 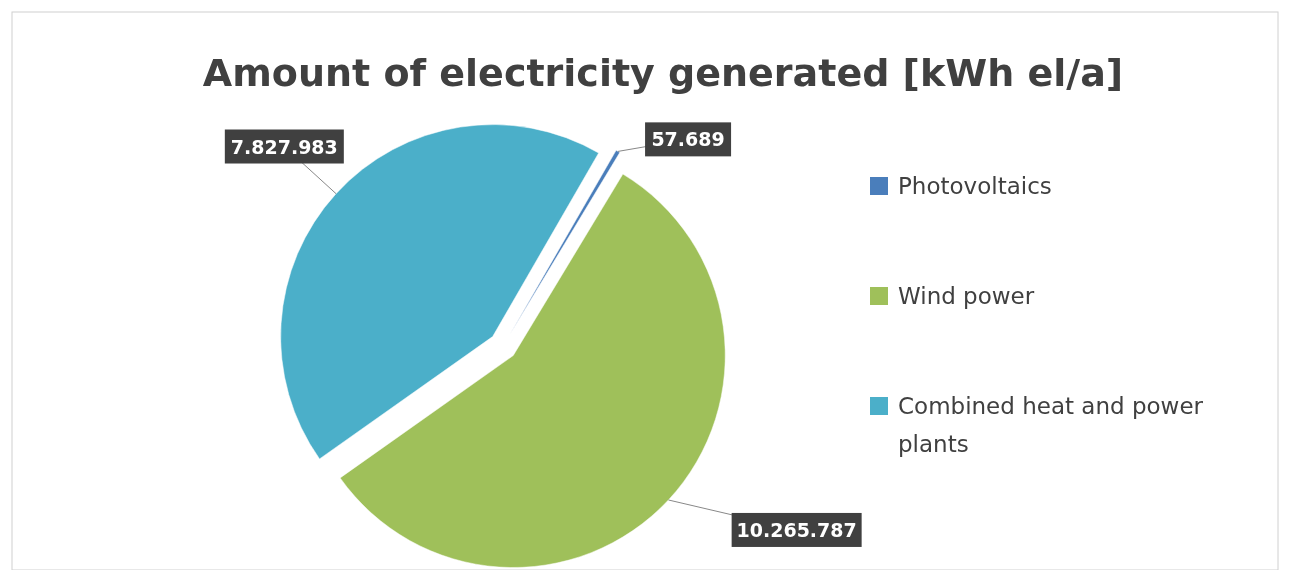 I want to click on data-label: 7.827.983, so click(x=284, y=146).